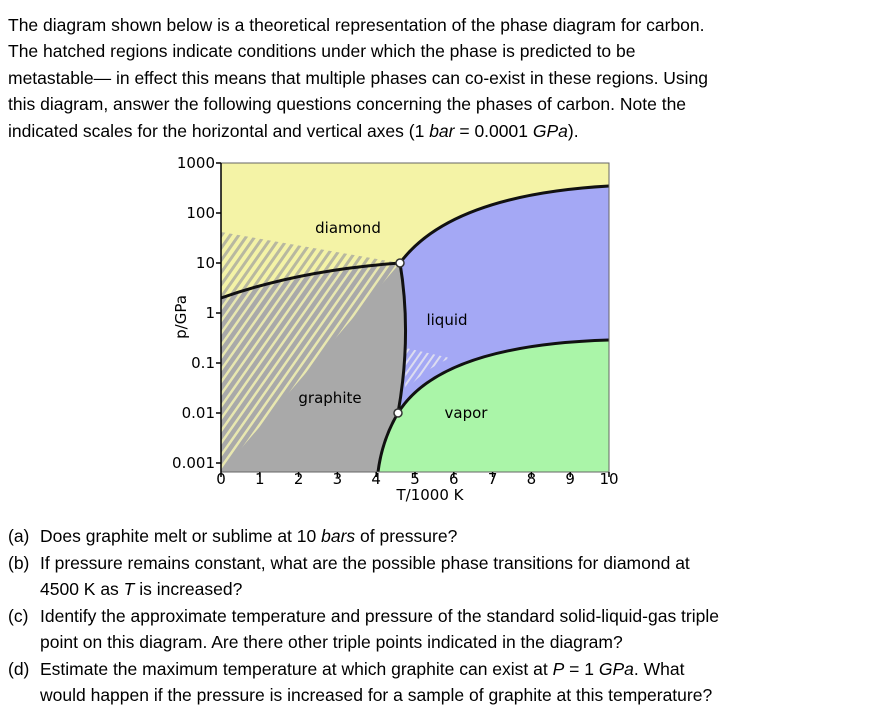 Image resolution: width=889 pixels, height=721 pixels. I want to click on x-tick-label: 10, so click(608, 479).